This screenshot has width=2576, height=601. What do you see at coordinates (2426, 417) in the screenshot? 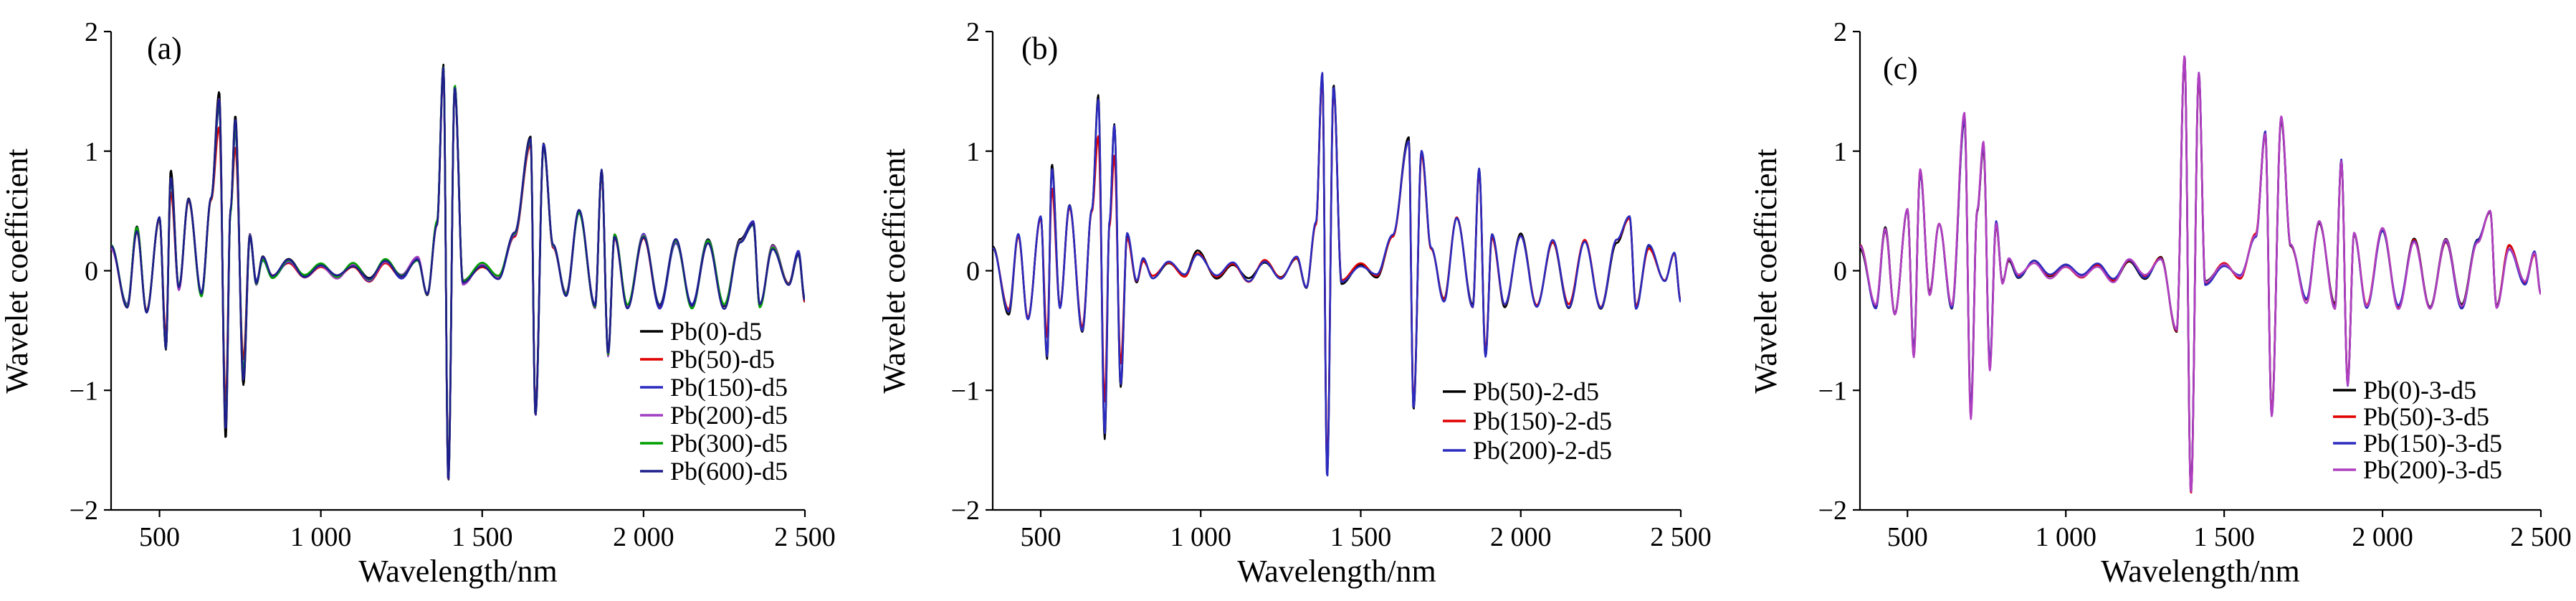
I see `legend-label: Pb(50)-3-d5` at bounding box center [2426, 417].